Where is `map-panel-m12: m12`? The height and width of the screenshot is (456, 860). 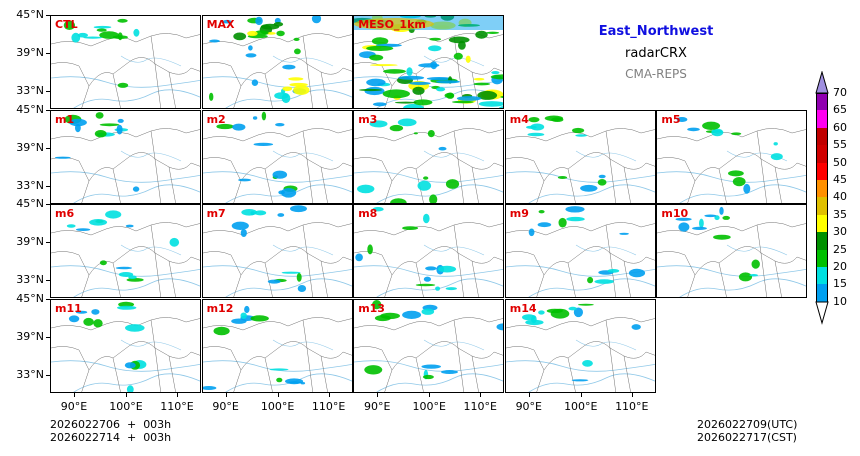 map-panel-m12: m12 is located at coordinates (277, 345).